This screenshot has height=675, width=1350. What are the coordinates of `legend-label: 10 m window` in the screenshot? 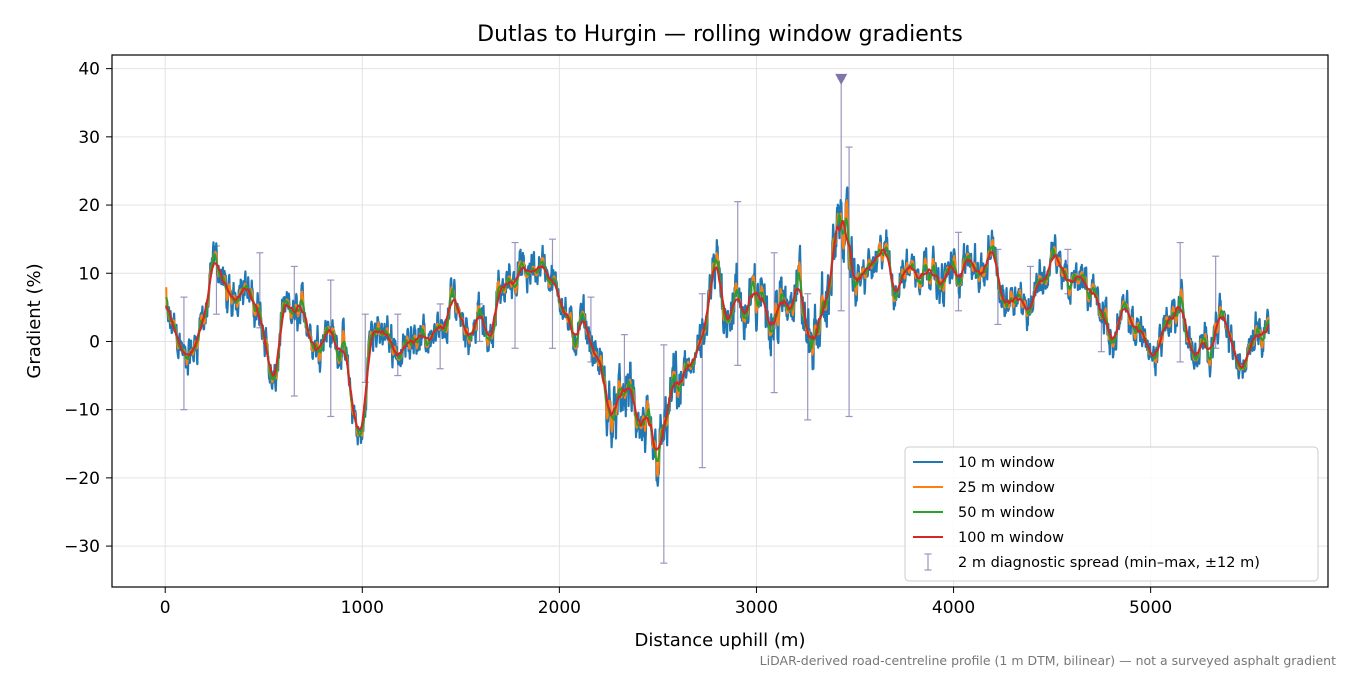 It's located at (1006, 463).